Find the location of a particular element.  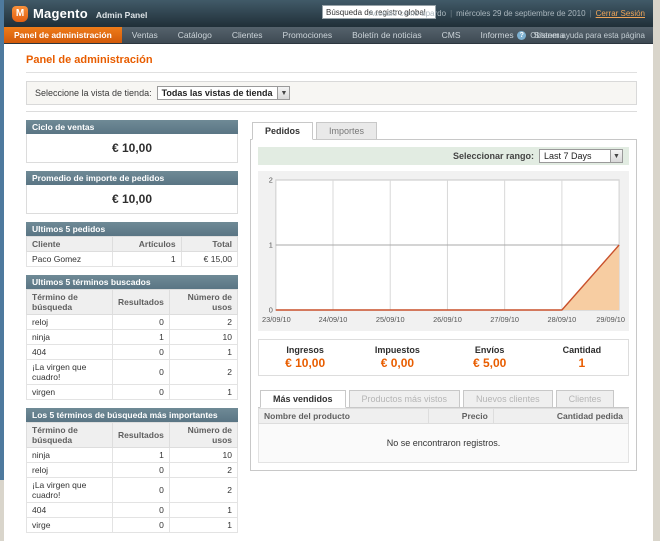

nav-item-boletin-de-noticias: Boletín de noticias is located at coordinates (387, 35).